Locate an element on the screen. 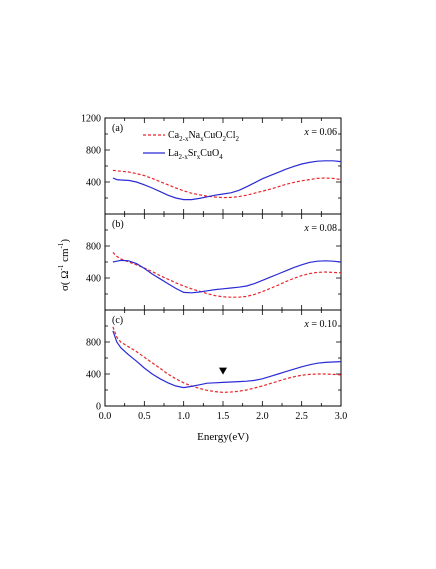  legend: Ca2-xNaxCuO2Cl2 La2-xSrxCuO4 is located at coordinates (191, 145).